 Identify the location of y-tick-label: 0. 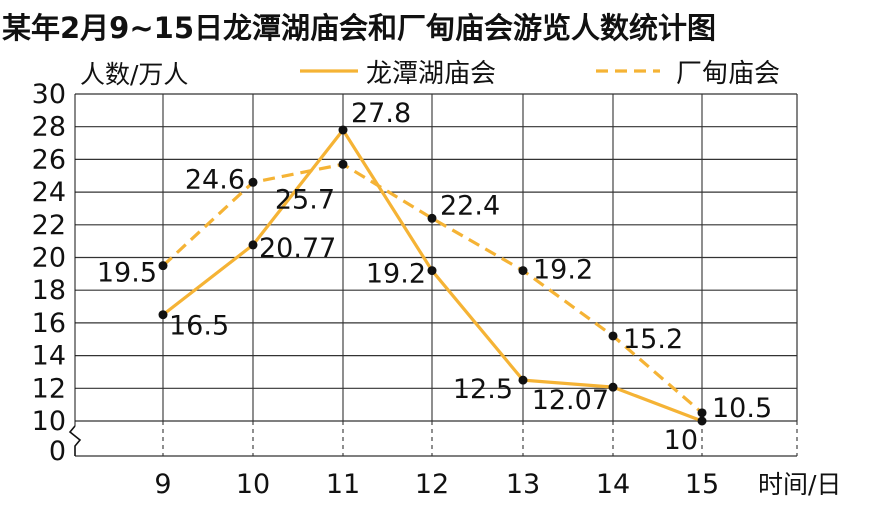
(57, 451).